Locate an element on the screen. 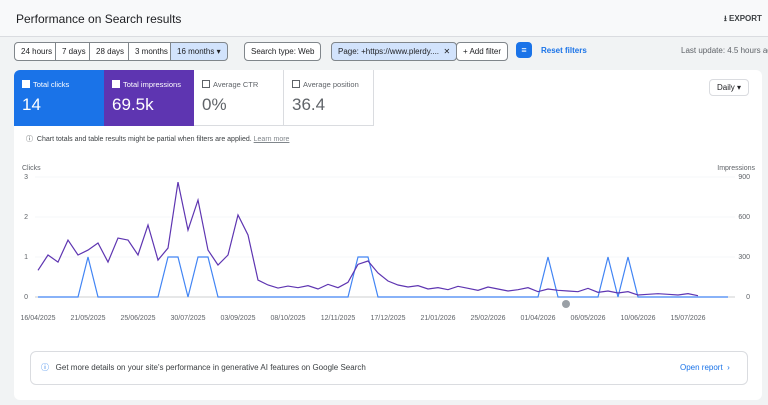 The image size is (768, 405). y-tick-label: 2 is located at coordinates (26, 217).